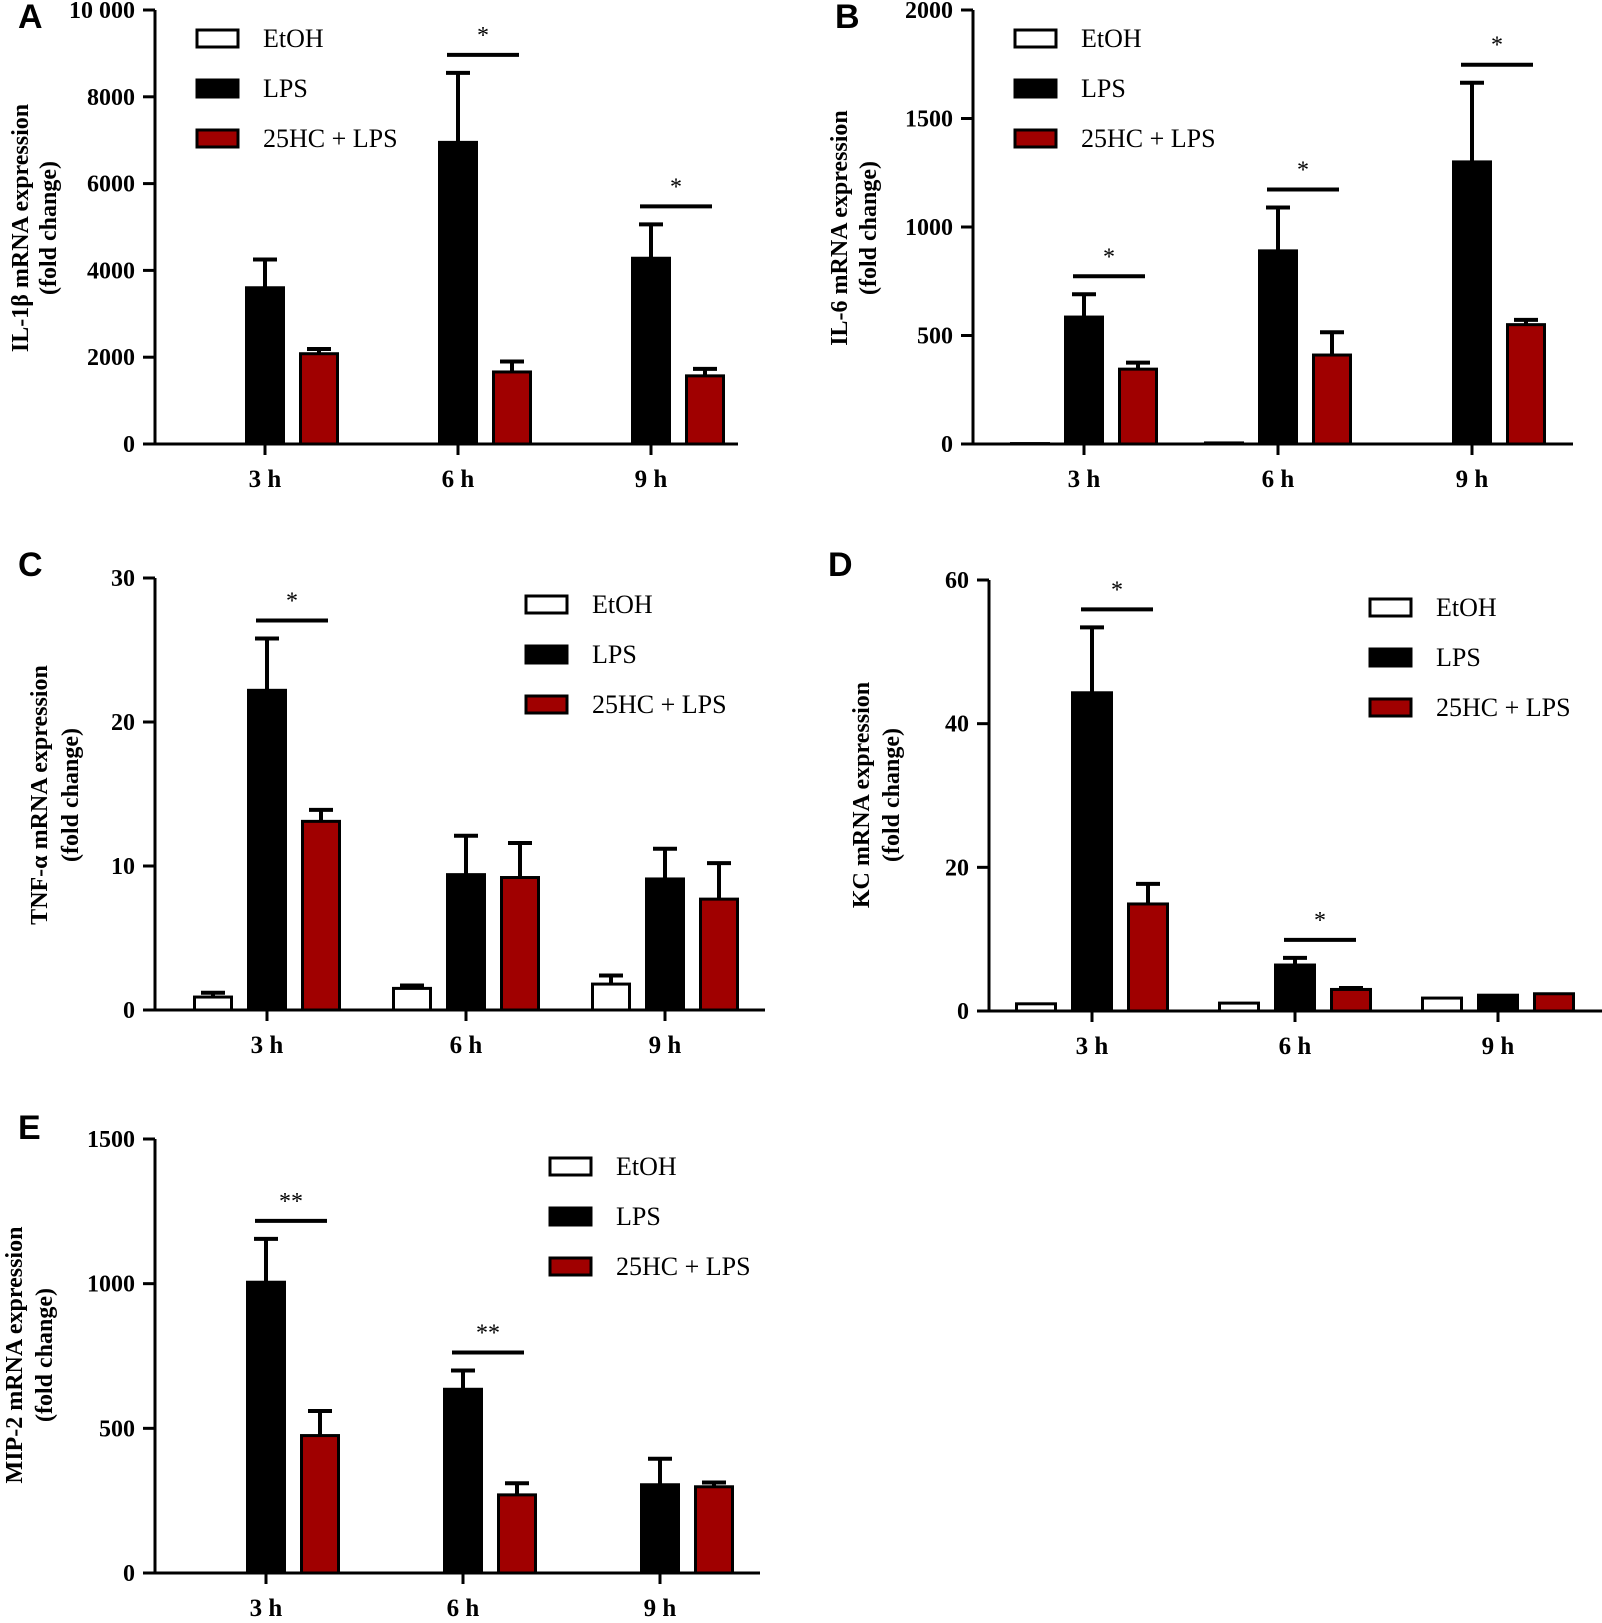  Describe the element at coordinates (291, 1202) in the screenshot. I see `significance-label: **` at that location.